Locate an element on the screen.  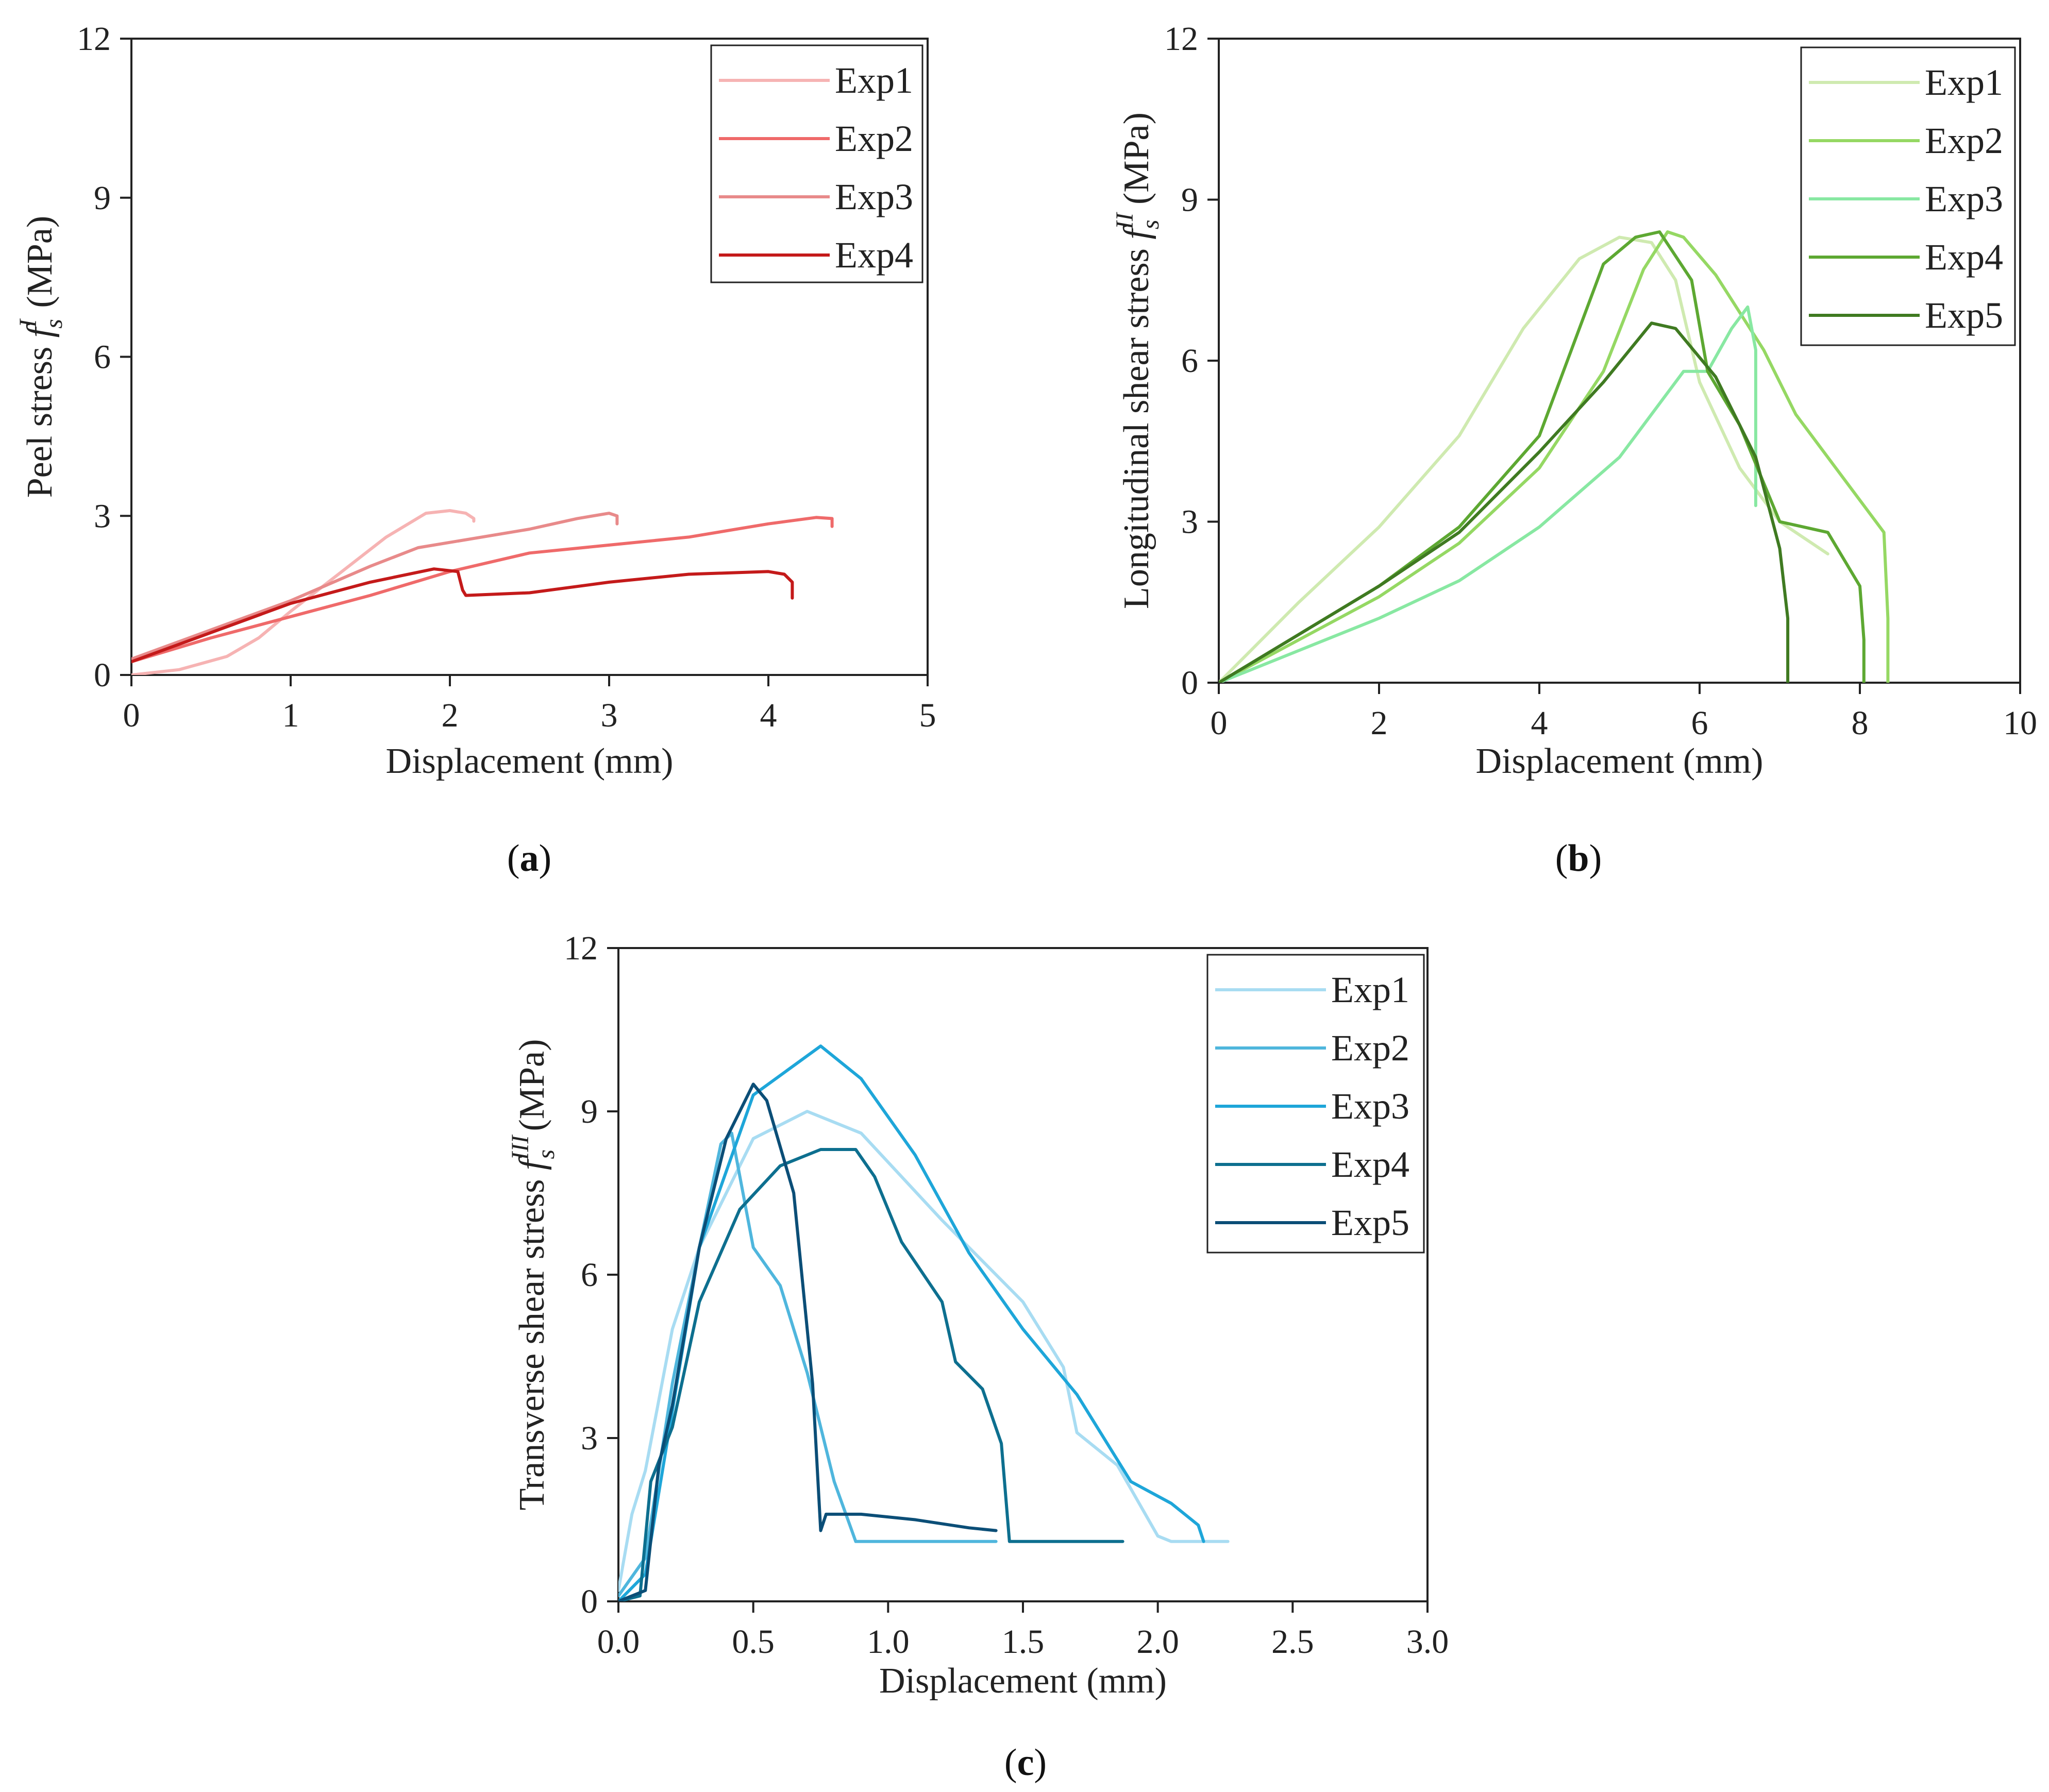
y-axis-label: Peel stress fIs (MPa) is located at coordinates (41, 357).